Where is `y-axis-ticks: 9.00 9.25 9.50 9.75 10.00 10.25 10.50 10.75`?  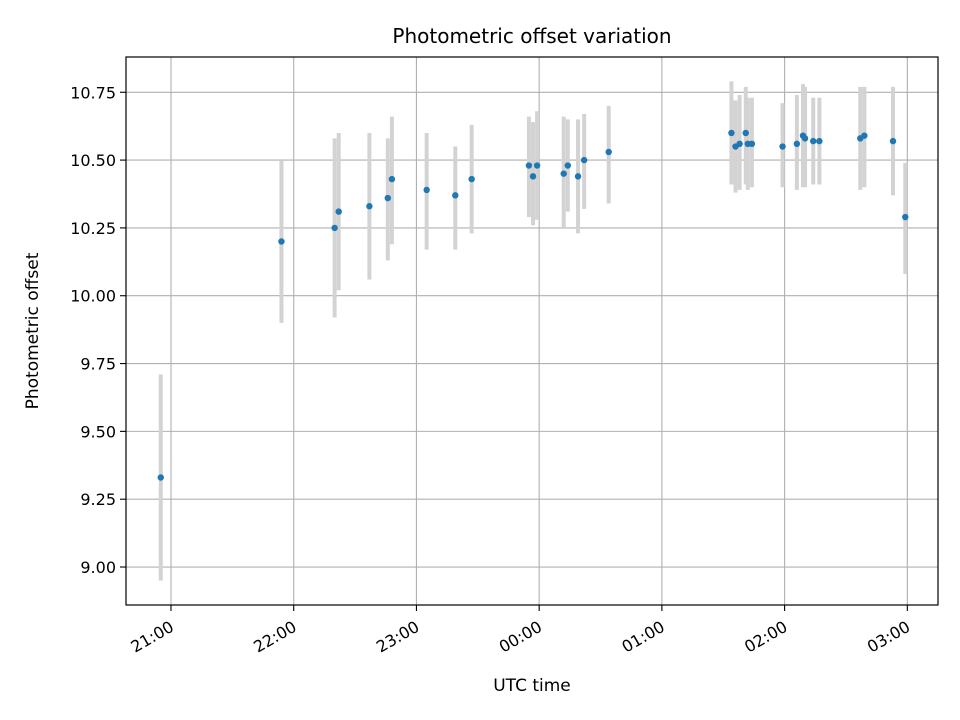
y-axis-ticks: 9.00 9.25 9.50 9.75 10.00 10.25 10.50 10.75 is located at coordinates (98, 330).